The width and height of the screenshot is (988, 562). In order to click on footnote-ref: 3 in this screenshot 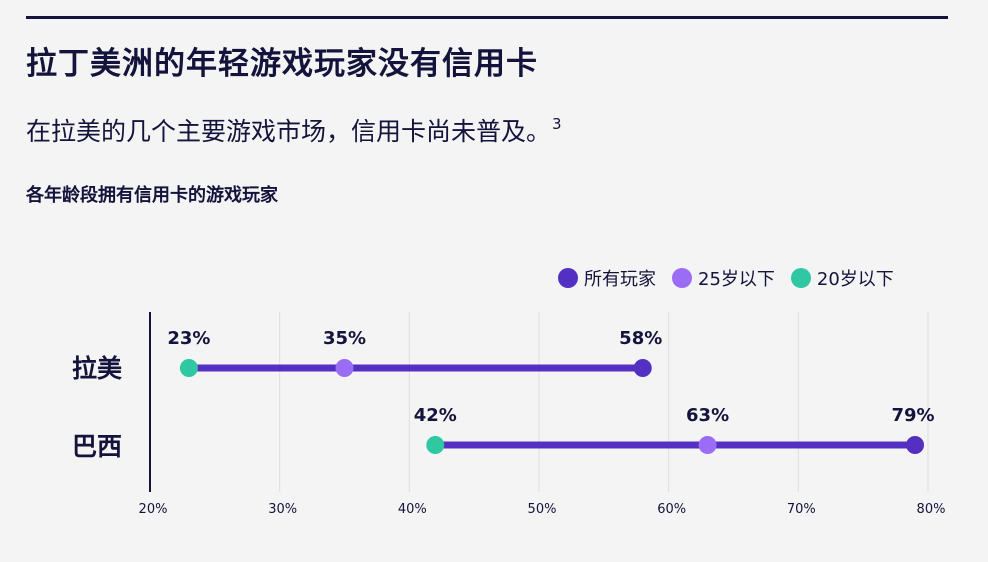, I will do `click(557, 124)`.